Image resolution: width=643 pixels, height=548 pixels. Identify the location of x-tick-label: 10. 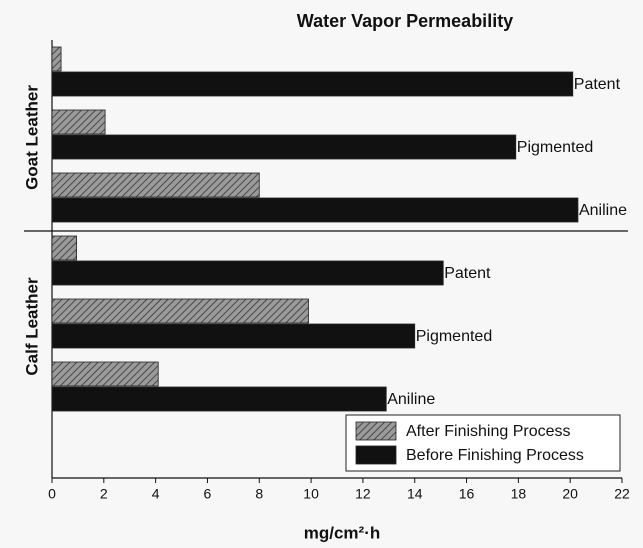
(311, 494).